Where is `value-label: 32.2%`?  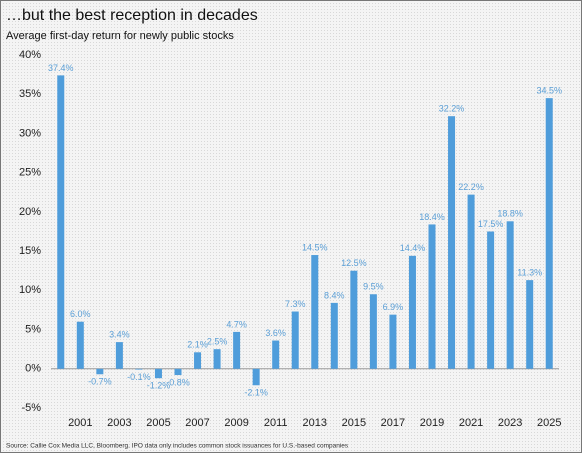 value-label: 32.2% is located at coordinates (452, 109).